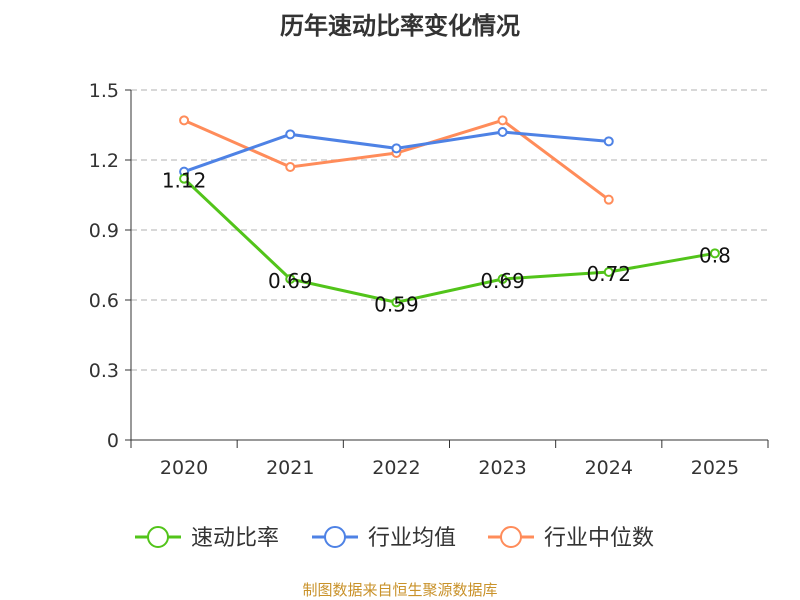 This screenshot has height=600, width=800. What do you see at coordinates (400, 590) in the screenshot?
I see `source-note: 制图数据来自恒生聚源数据库` at bounding box center [400, 590].